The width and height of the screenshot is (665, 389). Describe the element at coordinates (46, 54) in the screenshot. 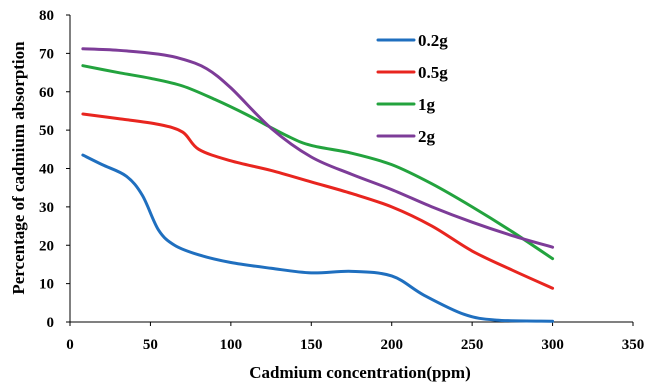

I see `y-tick-label: 70` at that location.